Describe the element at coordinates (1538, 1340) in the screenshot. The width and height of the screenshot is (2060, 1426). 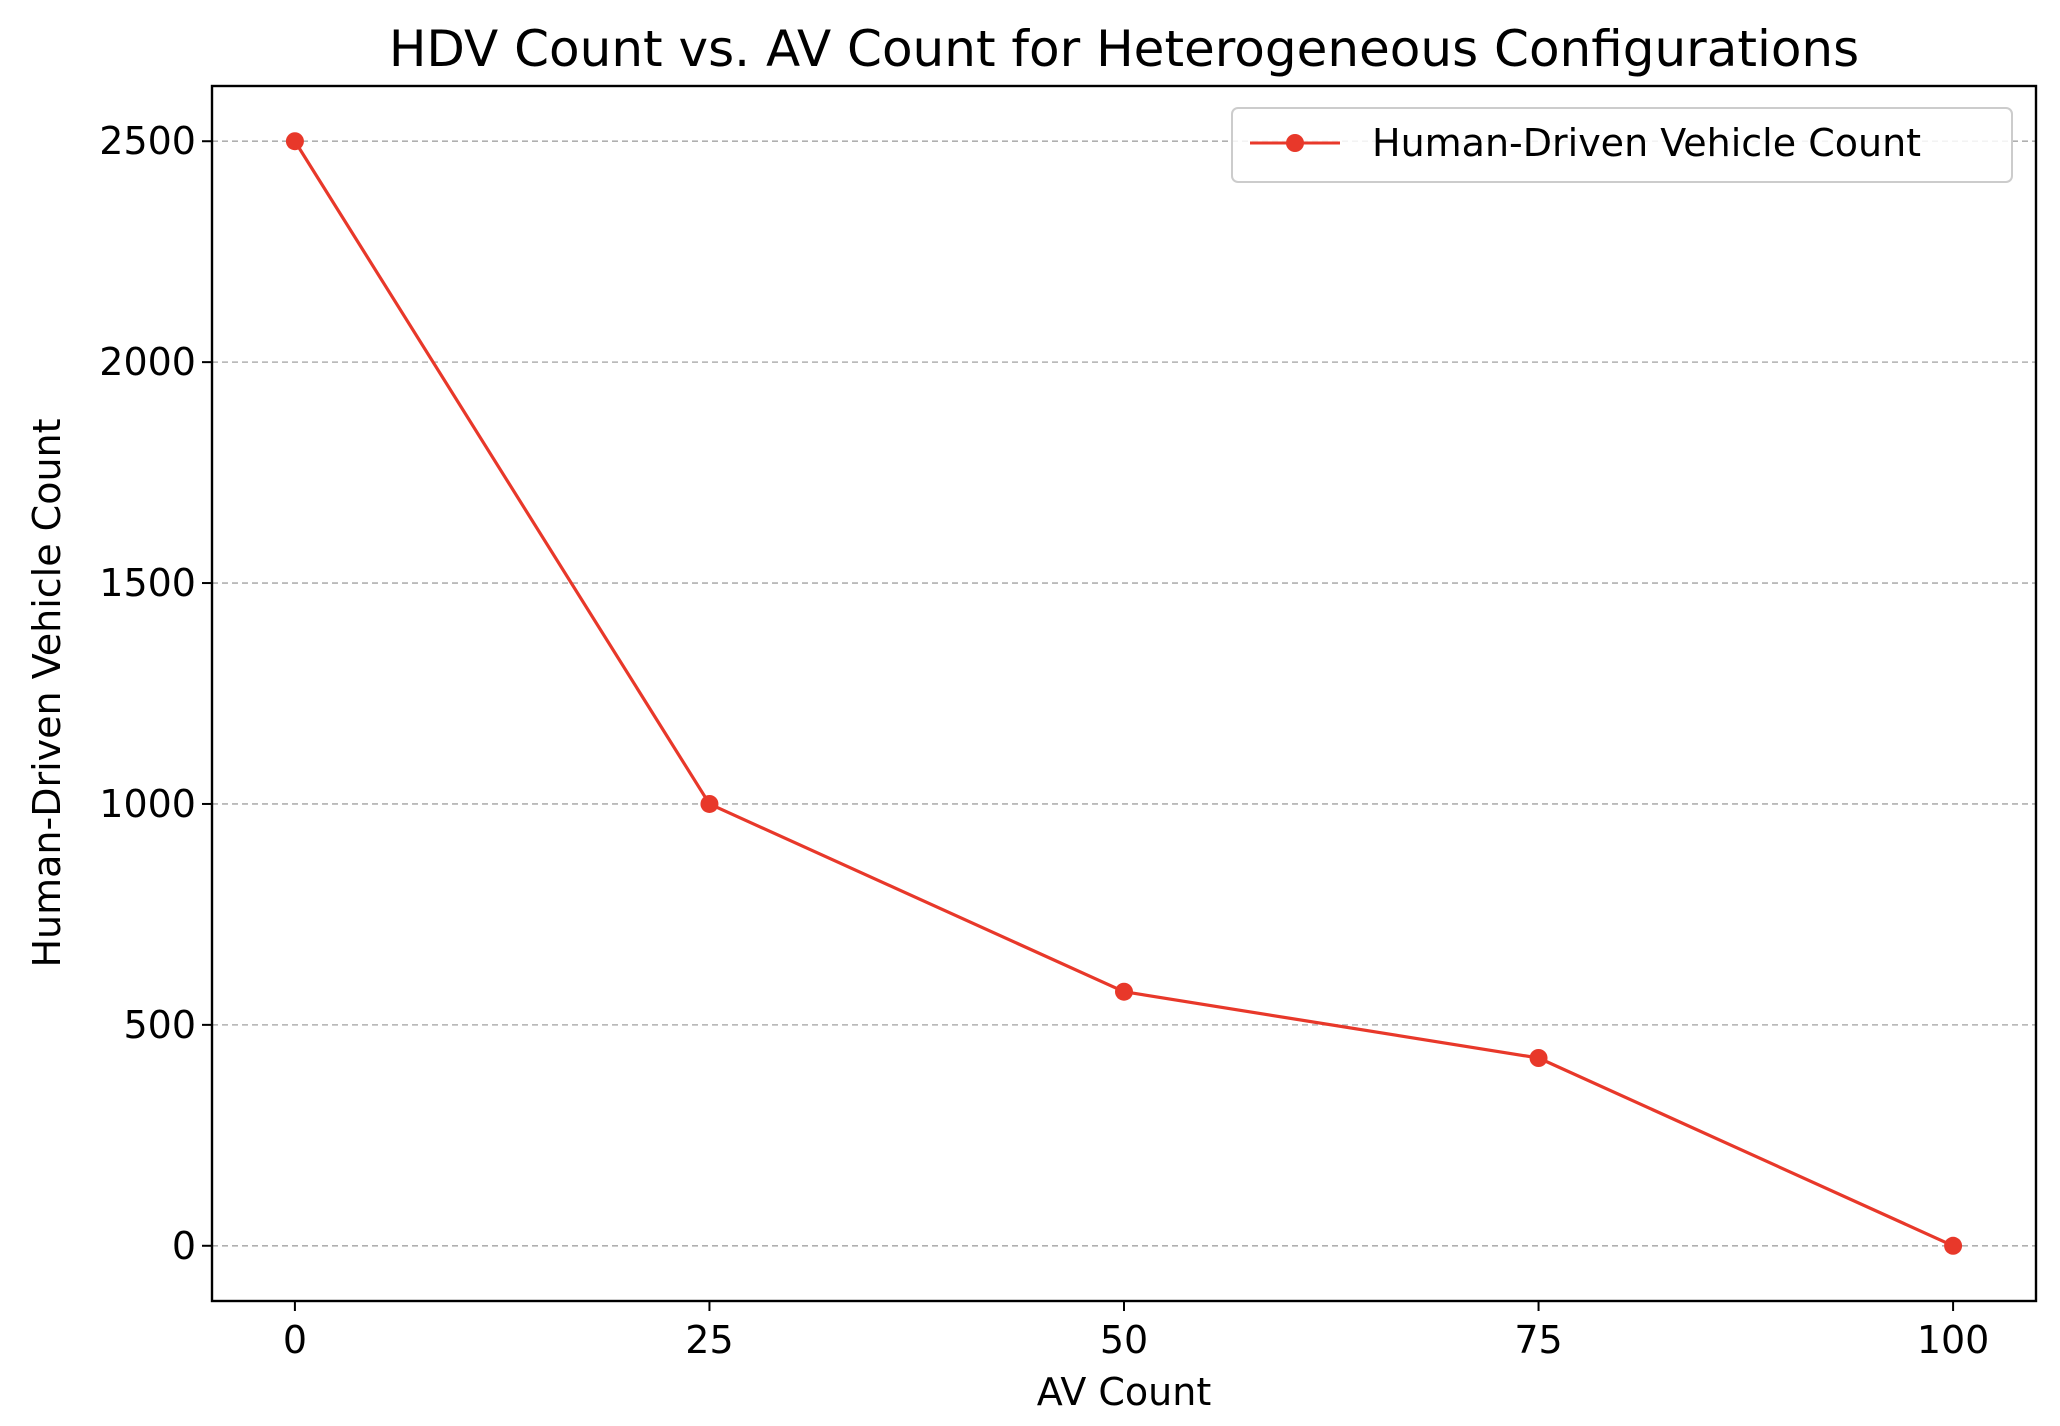
I see `x-tick-label: 75` at that location.